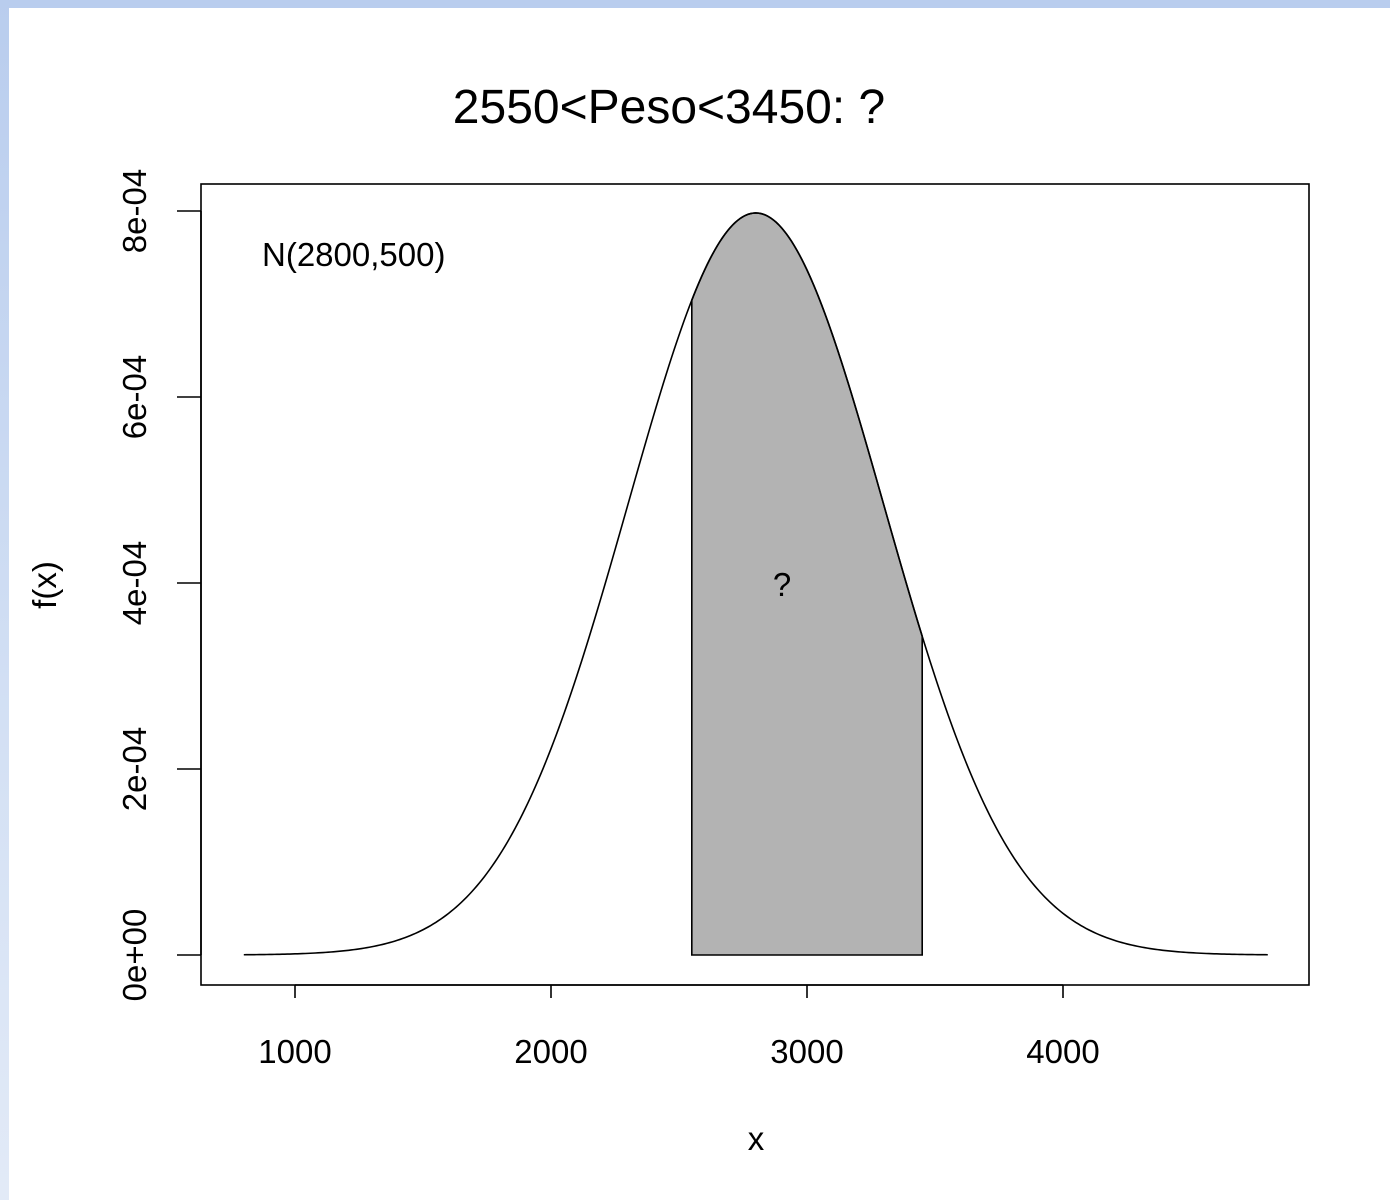 This screenshot has height=1200, width=1390. What do you see at coordinates (294, 1051) in the screenshot?
I see `x-tick-label: 1000` at bounding box center [294, 1051].